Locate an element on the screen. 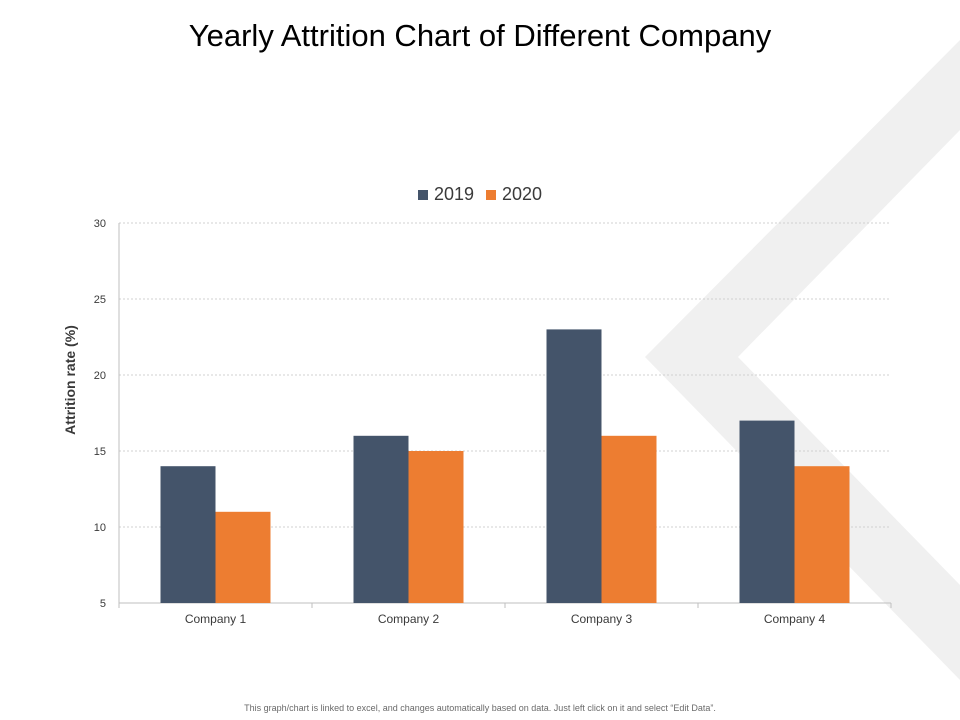 The height and width of the screenshot is (720, 960). y-tick-label: 5 is located at coordinates (103, 604).